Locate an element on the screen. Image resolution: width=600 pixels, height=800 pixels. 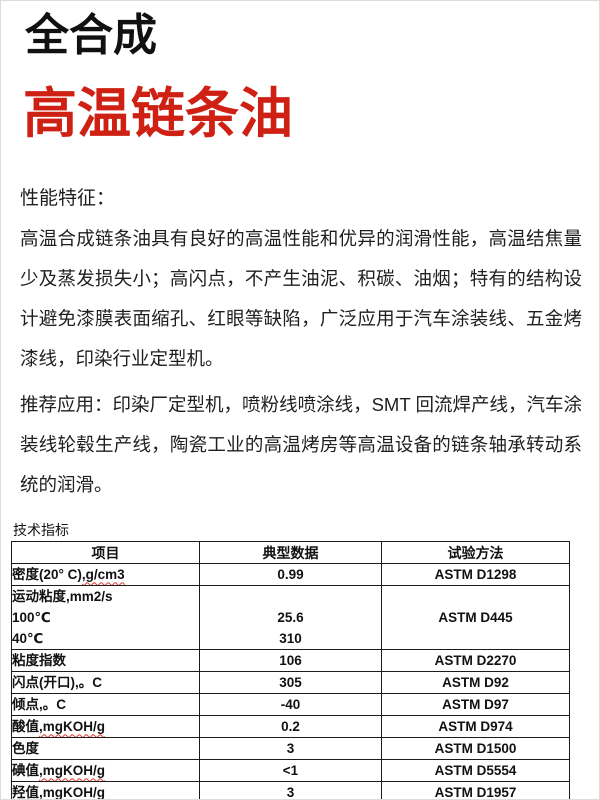
spec-item-cell: 羟值,mgKOH/g is located at coordinates (105, 790).